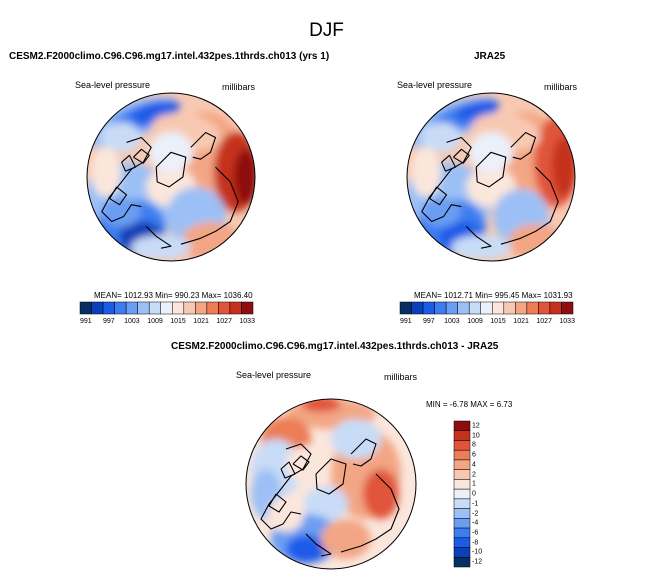  What do you see at coordinates (474, 474) in the screenshot?
I see `diff-colorbar-tick-label: 2` at bounding box center [474, 474].